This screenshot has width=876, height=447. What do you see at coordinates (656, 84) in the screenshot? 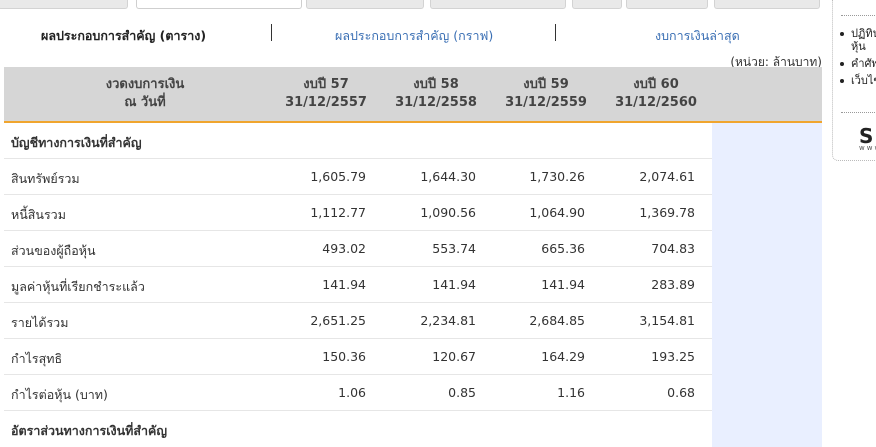
I see `header-col-title: งบปี 60` at bounding box center [656, 84].